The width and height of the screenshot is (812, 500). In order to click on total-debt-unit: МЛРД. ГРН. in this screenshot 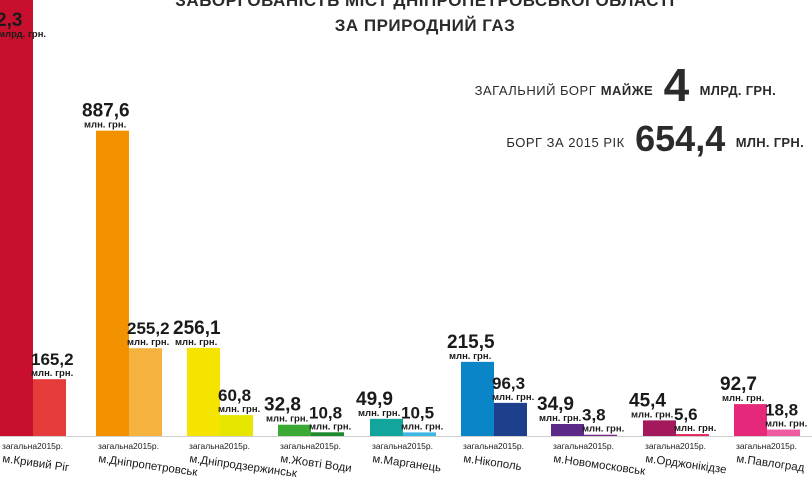, I will do `click(737, 90)`.